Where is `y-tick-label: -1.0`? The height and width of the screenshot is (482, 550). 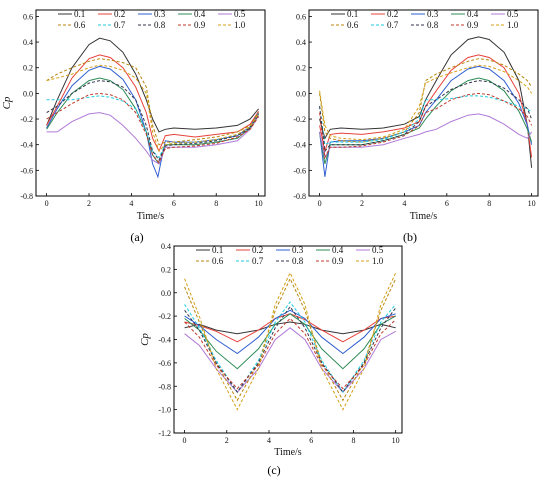
y-tick-label: -1.0 is located at coordinates (164, 410).